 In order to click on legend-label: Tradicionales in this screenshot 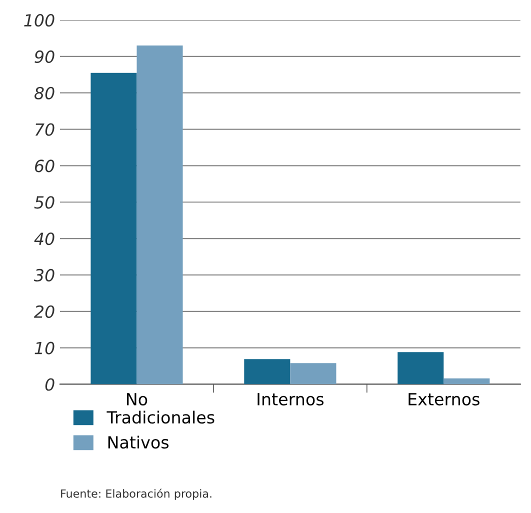, I will do `click(160, 417)`.